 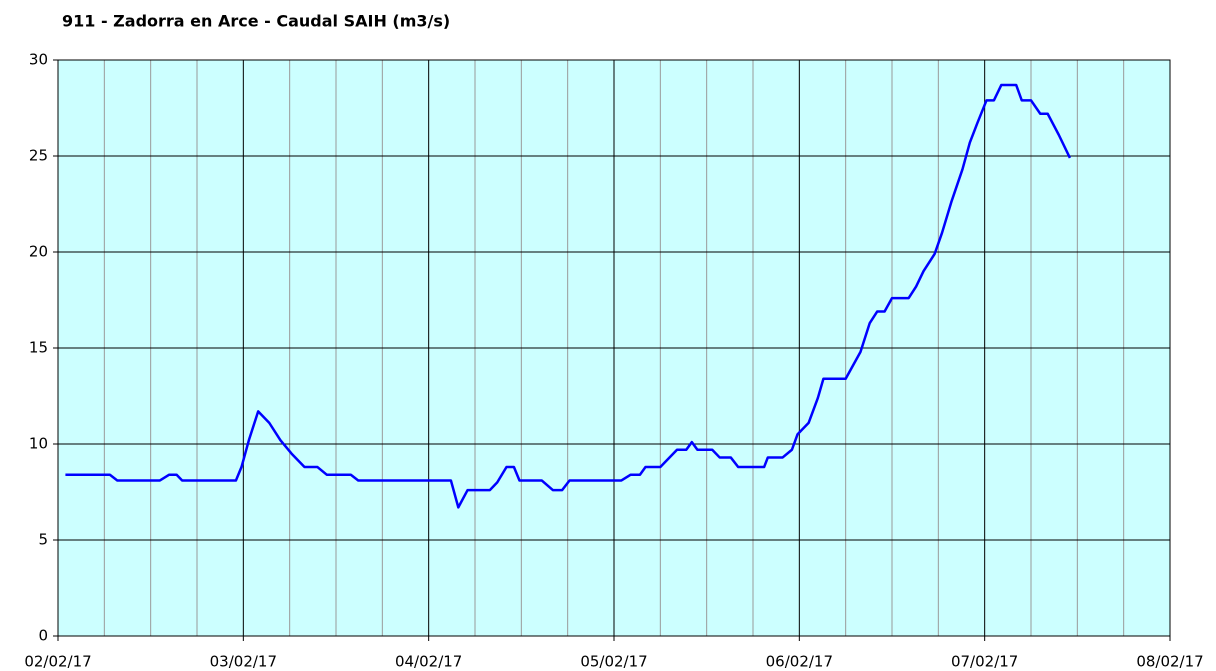 What do you see at coordinates (428, 662) in the screenshot?
I see `x-tick-label: 04/02/17` at bounding box center [428, 662].